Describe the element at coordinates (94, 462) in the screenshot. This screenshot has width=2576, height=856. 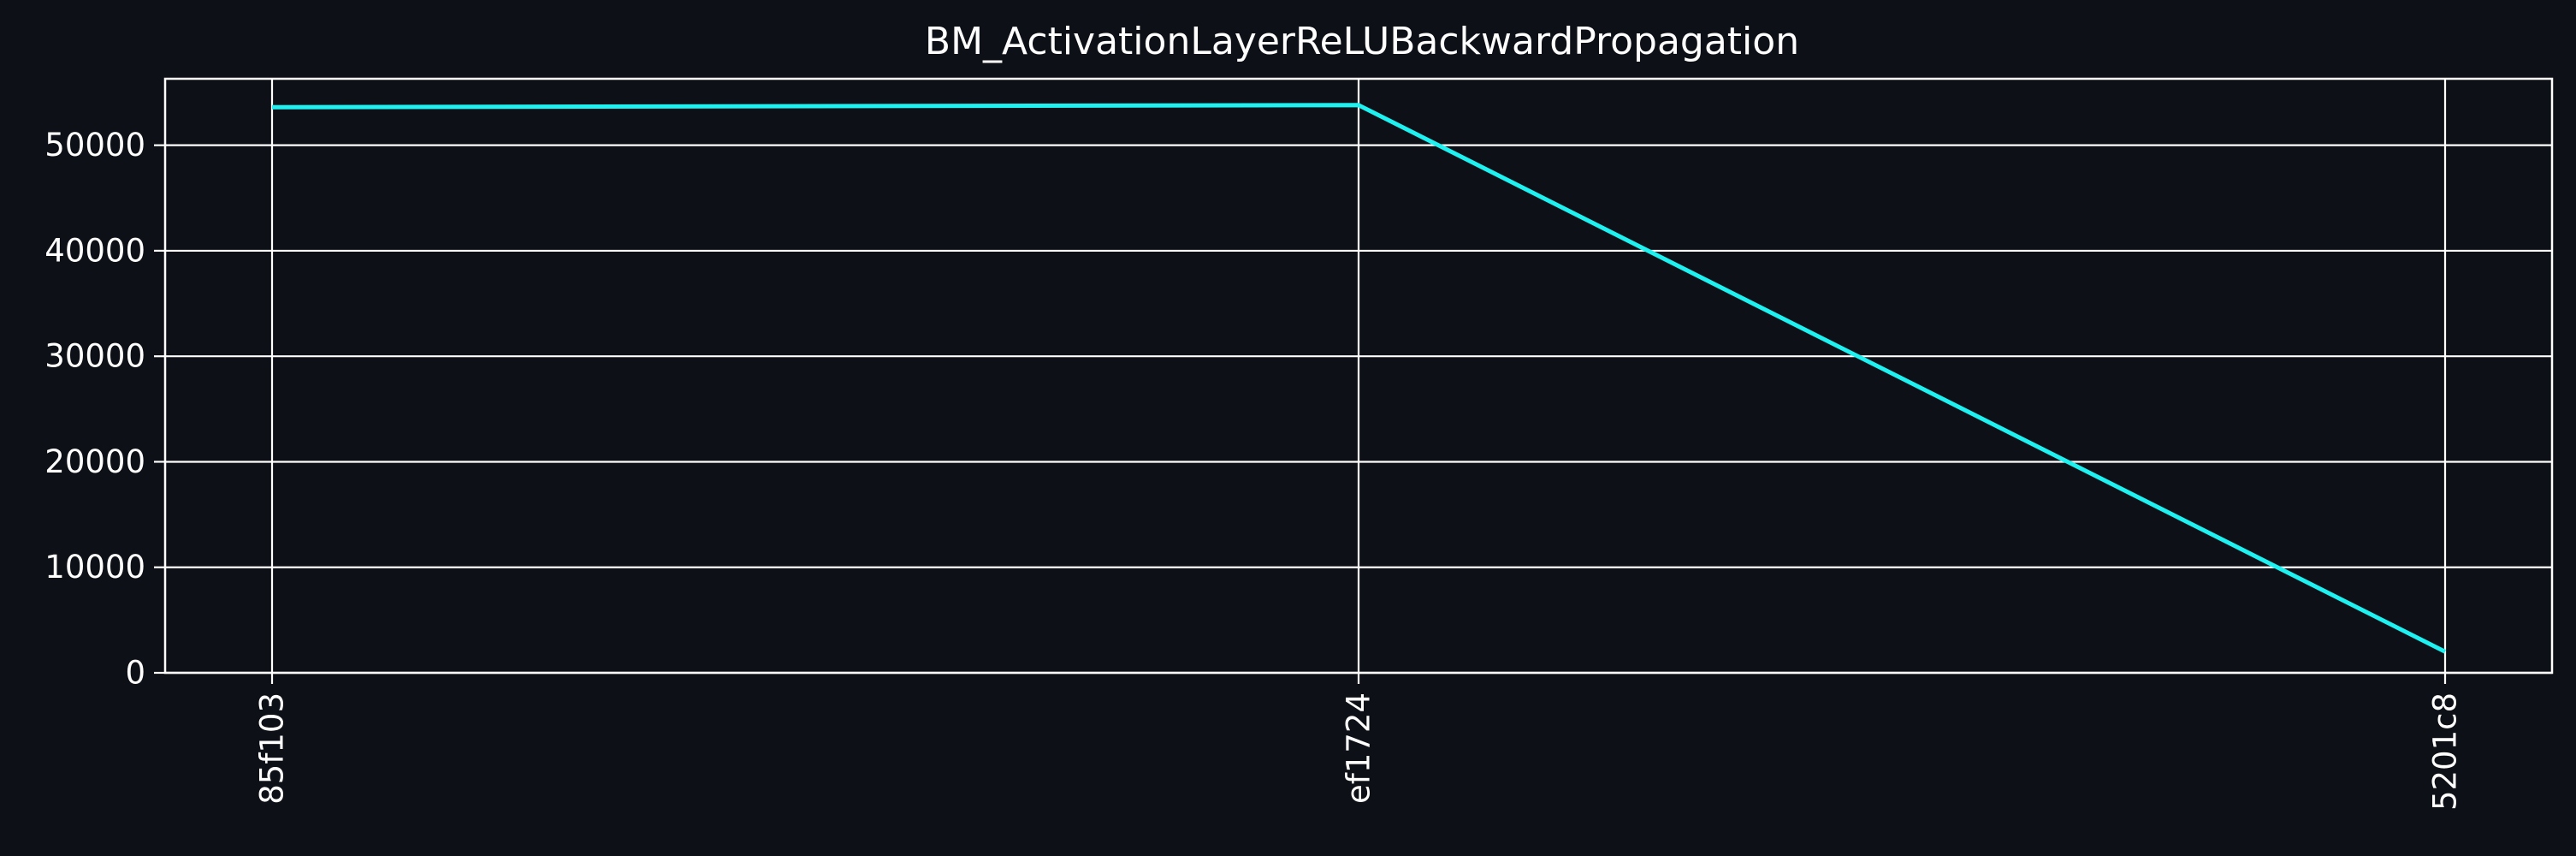
I see `y-tick-label: 20000` at that location.